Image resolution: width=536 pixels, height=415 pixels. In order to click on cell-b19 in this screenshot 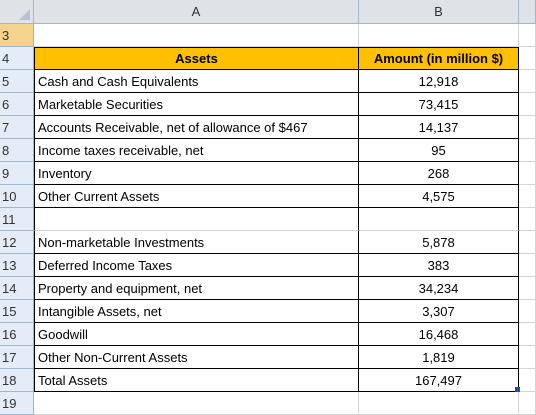, I will do `click(439, 403)`.